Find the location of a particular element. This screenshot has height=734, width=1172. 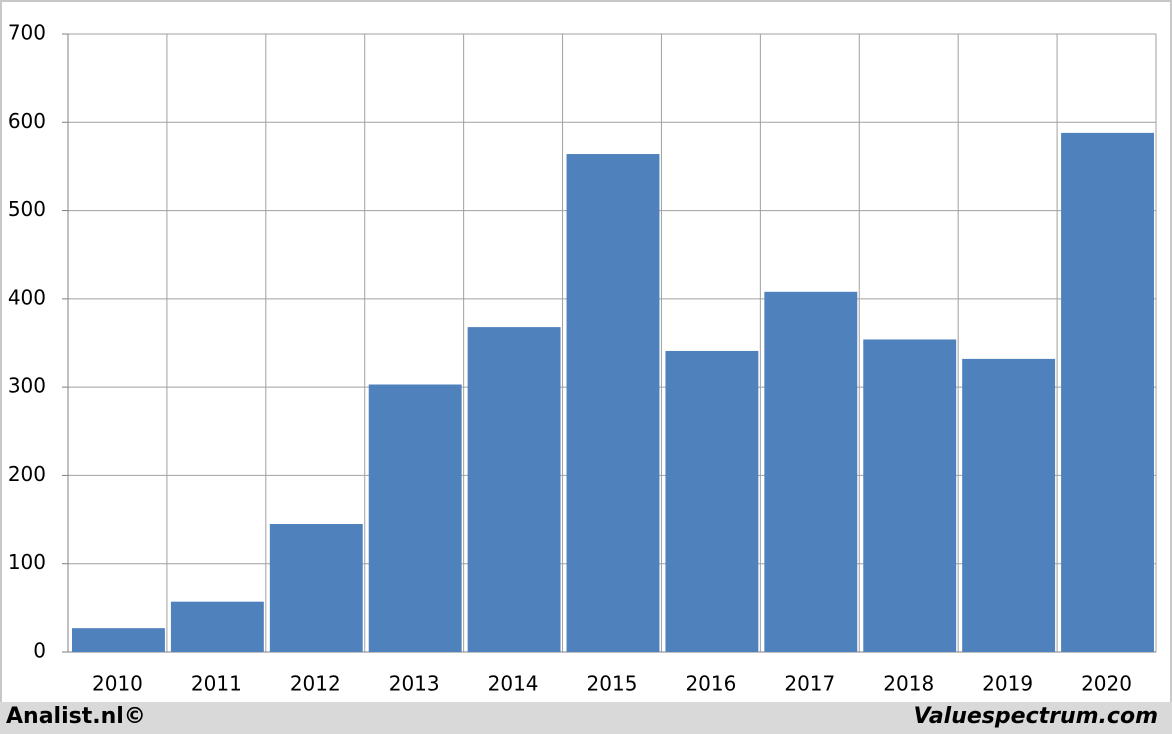

x-tick-label: 2016 is located at coordinates (710, 684).